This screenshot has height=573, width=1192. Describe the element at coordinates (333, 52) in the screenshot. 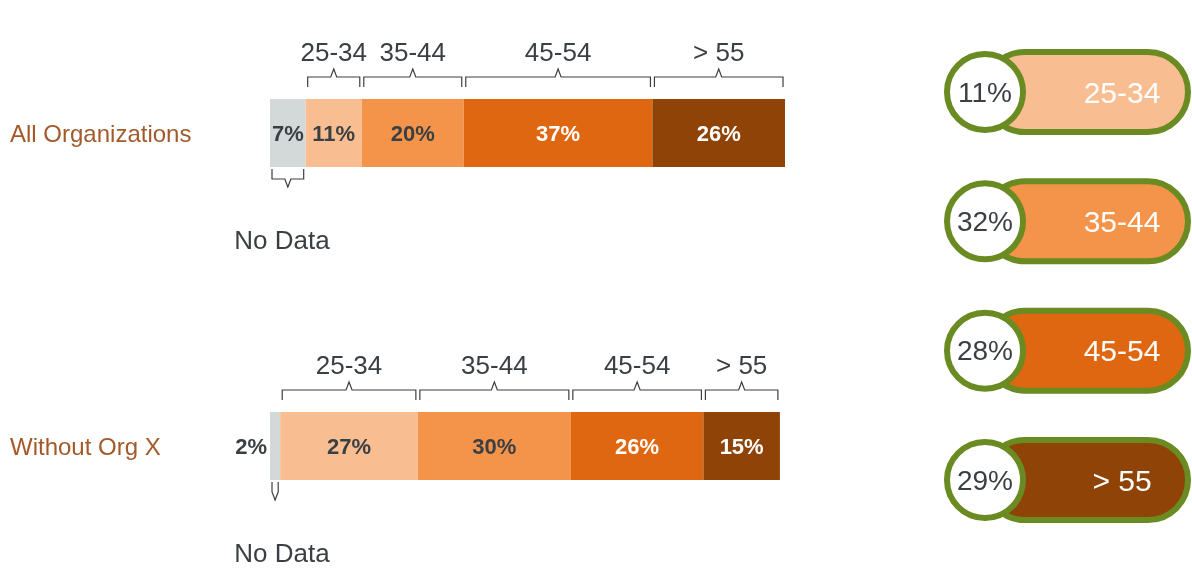

I see `text: 25-34` at that location.